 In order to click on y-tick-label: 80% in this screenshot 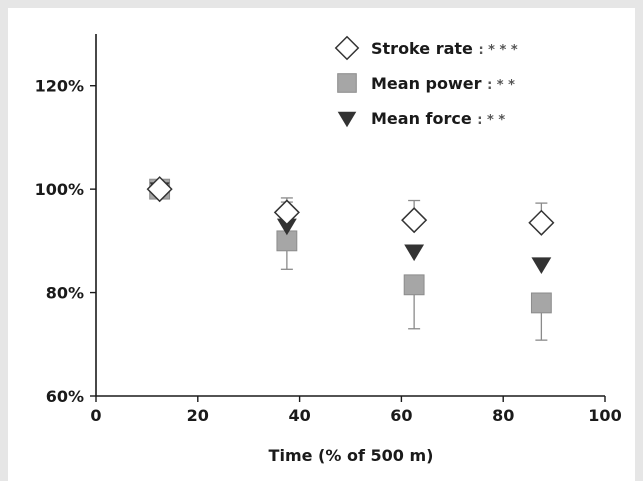, I will do `click(65, 293)`.